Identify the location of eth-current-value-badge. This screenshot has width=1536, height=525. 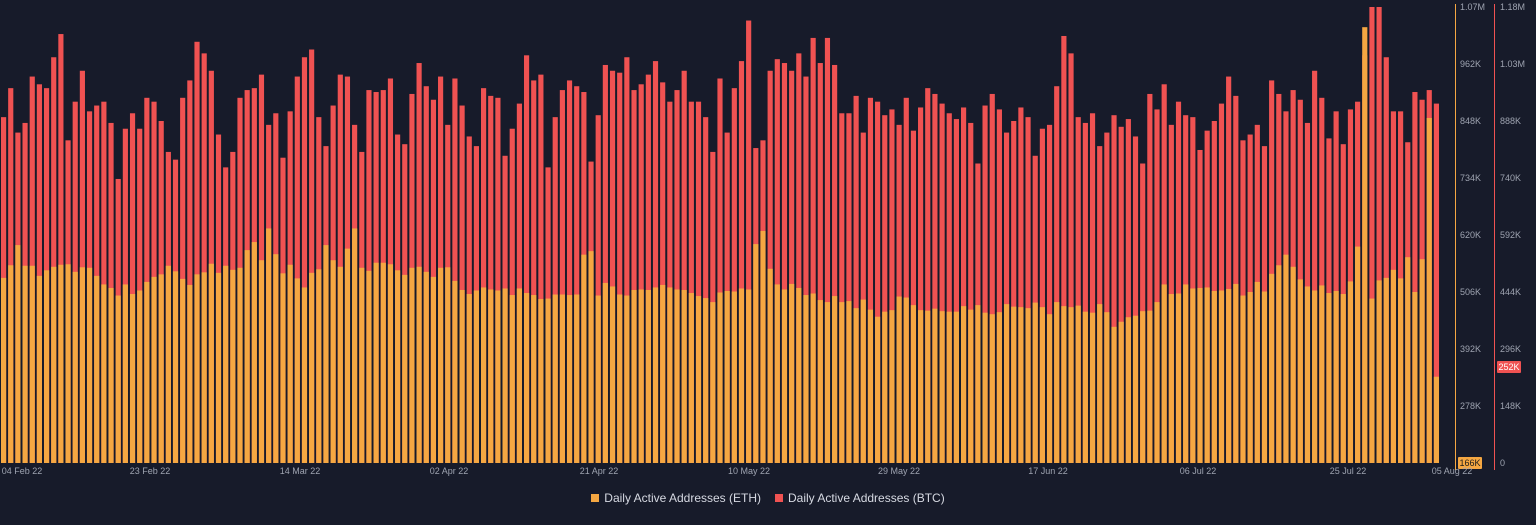
(1470, 463).